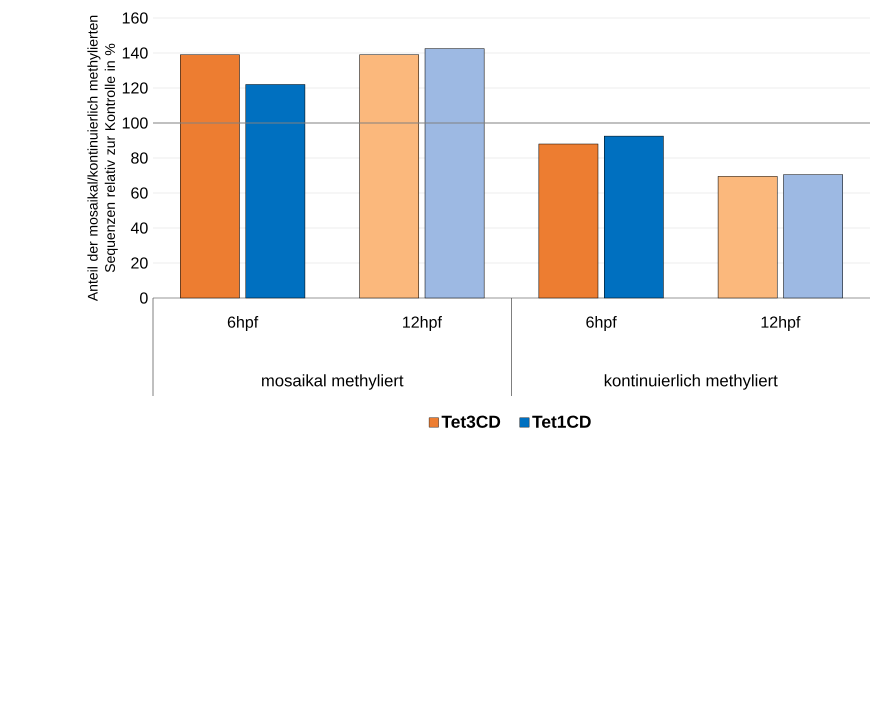 Image resolution: width=877 pixels, height=711 pixels. I want to click on y-tick-label: 40, so click(139, 228).